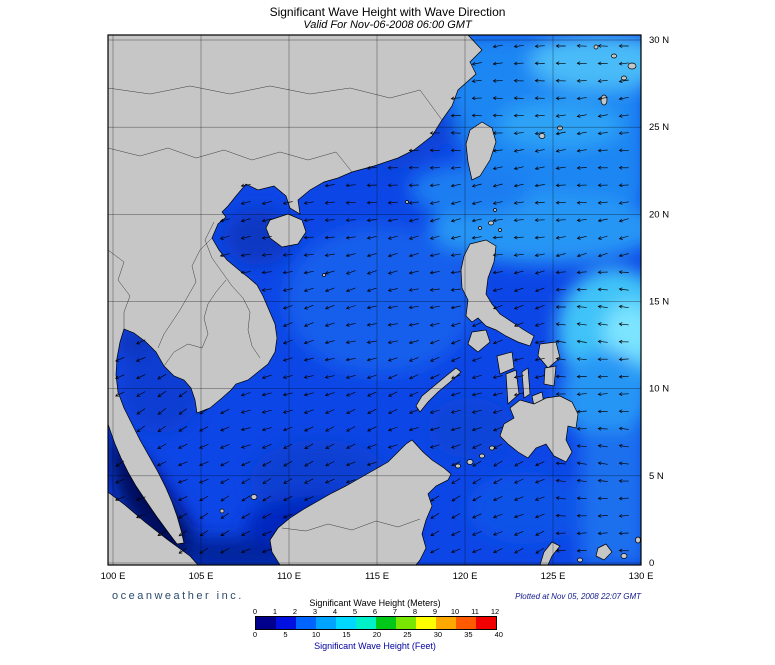  I want to click on meters-tick-label: 10, so click(455, 611).